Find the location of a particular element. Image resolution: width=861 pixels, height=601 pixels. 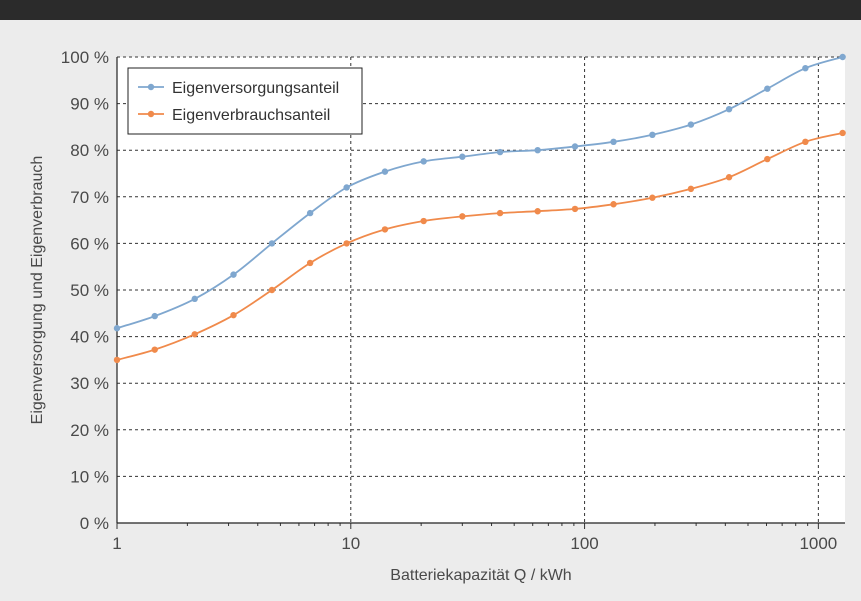

y-tick-label: 90 % is located at coordinates (89, 104).